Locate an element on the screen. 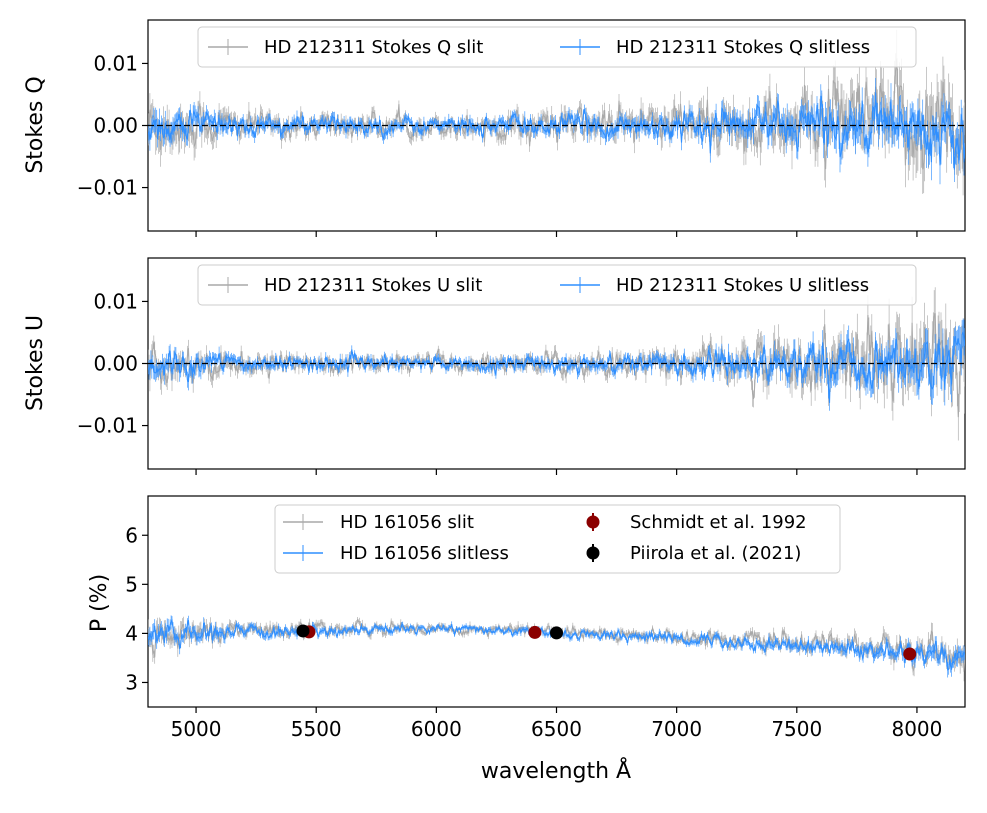  x-tick-label: 7500 is located at coordinates (796, 729).